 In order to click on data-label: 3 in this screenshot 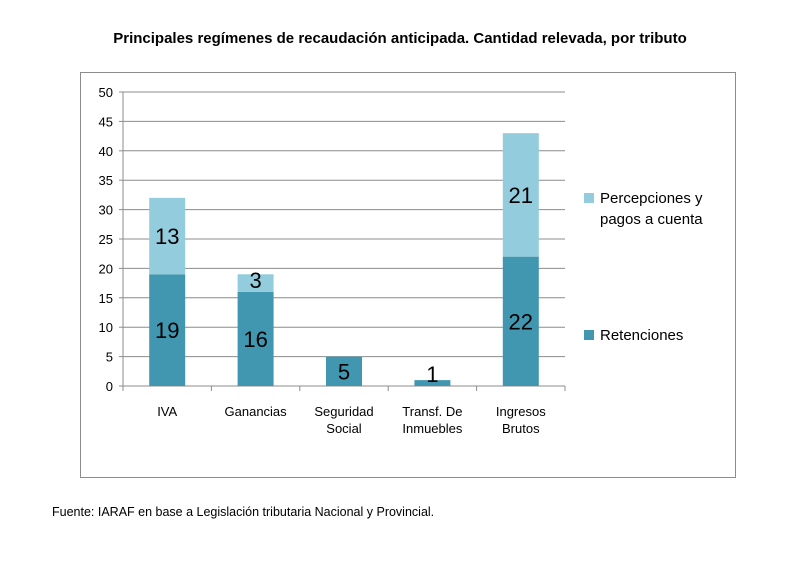, I will do `click(255, 280)`.